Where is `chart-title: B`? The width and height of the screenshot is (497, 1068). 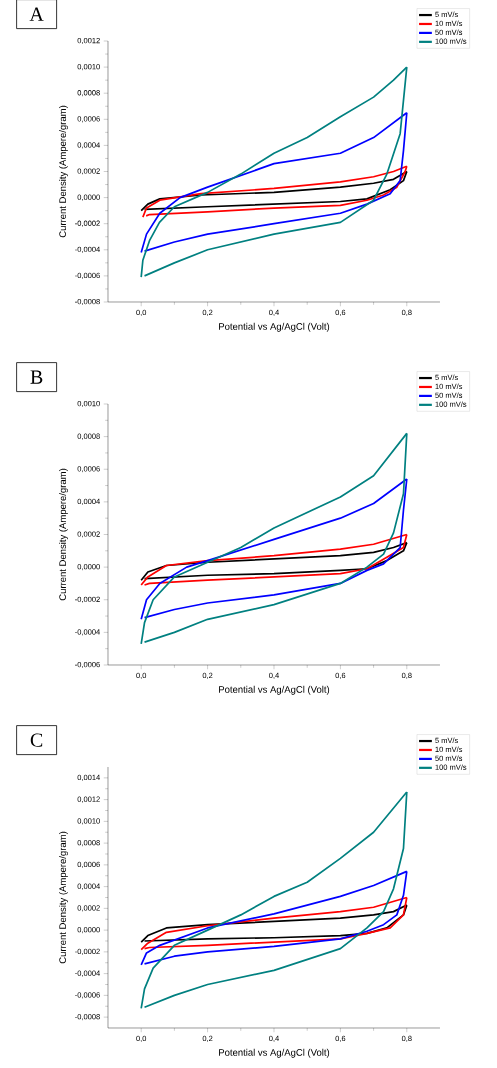 chart-title: B is located at coordinates (36, 377).